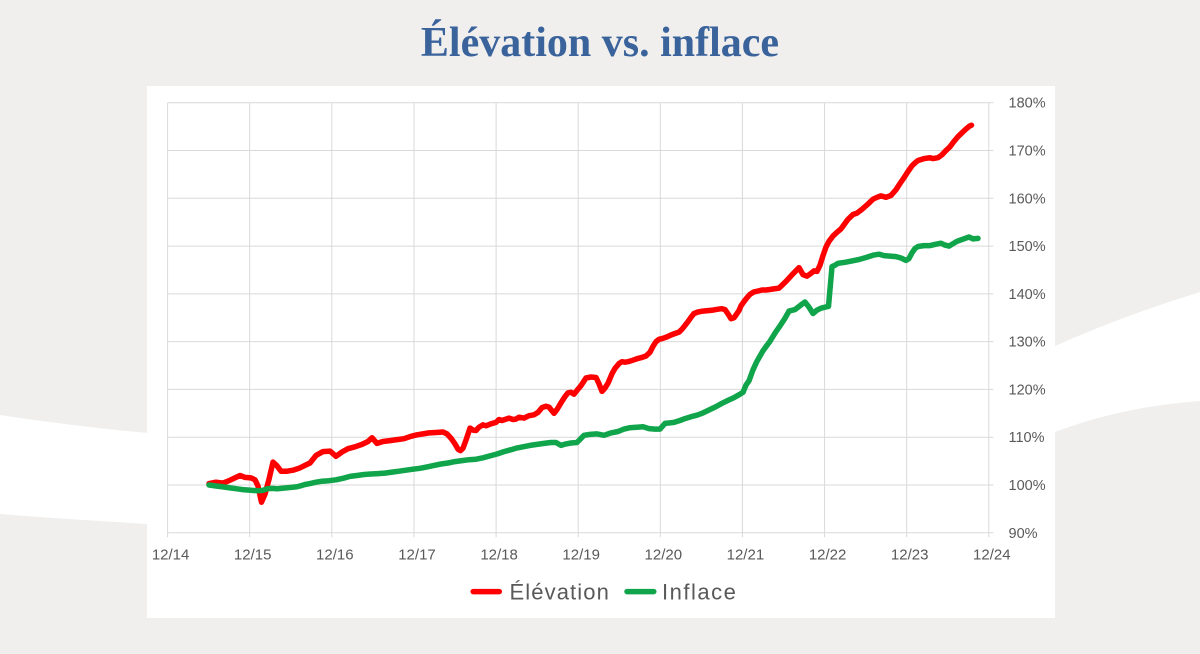 The image size is (1200, 654). I want to click on svg-text: 12/23, so click(910, 555).